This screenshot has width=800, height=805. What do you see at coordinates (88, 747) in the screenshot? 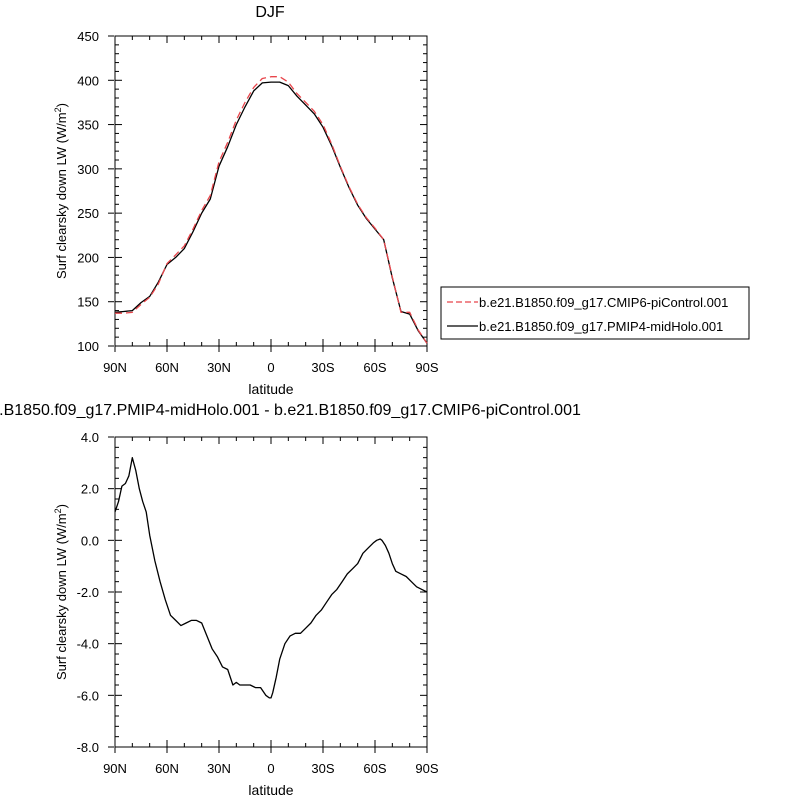
I see `bot-ytick-label: -8.0` at bounding box center [88, 747].